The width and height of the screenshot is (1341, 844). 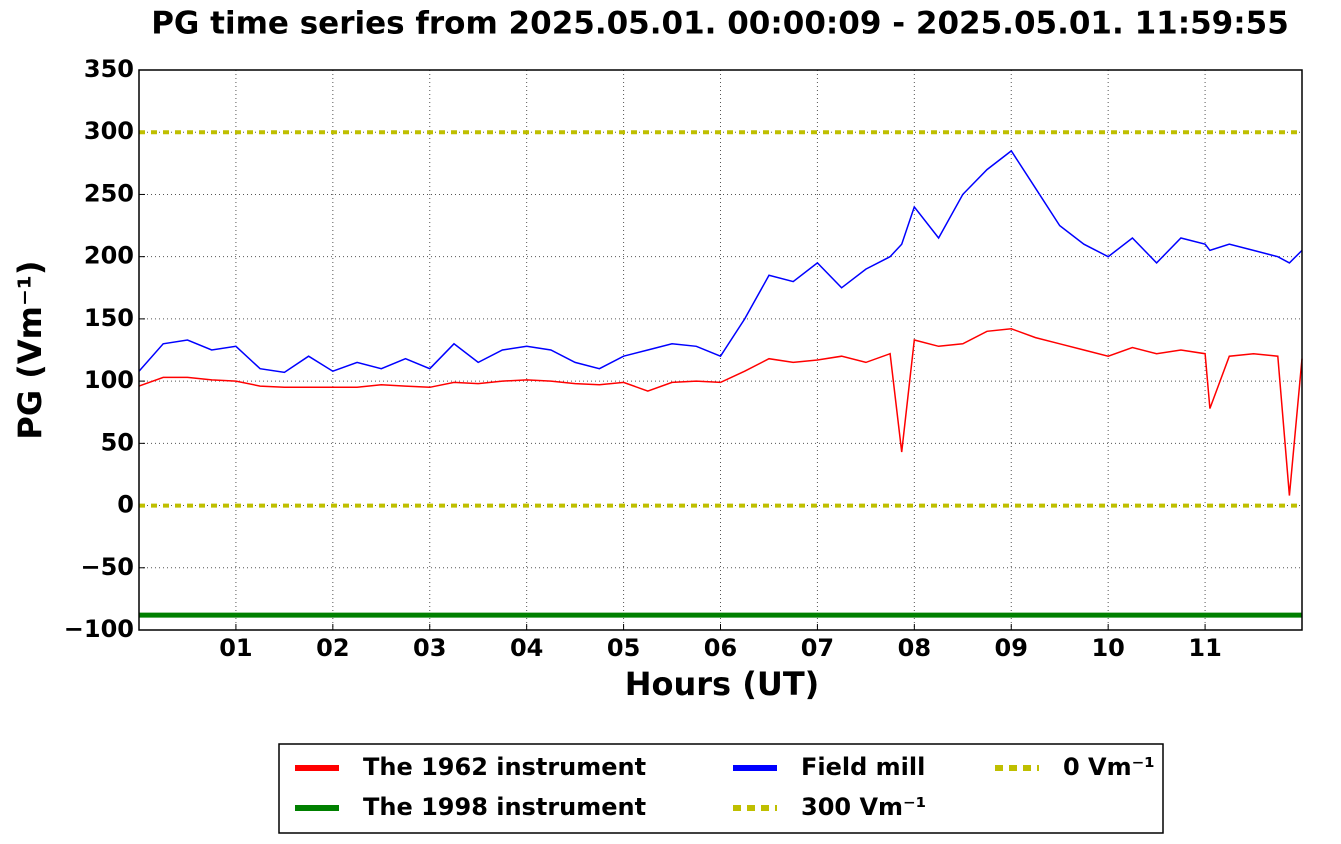 What do you see at coordinates (429, 648) in the screenshot?
I see `x-tick-label: 03` at bounding box center [429, 648].